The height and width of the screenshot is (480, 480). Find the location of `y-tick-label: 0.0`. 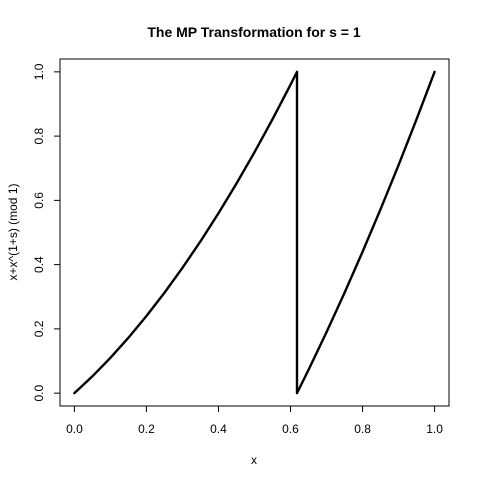

y-tick-label: 0.0 is located at coordinates (39, 392).